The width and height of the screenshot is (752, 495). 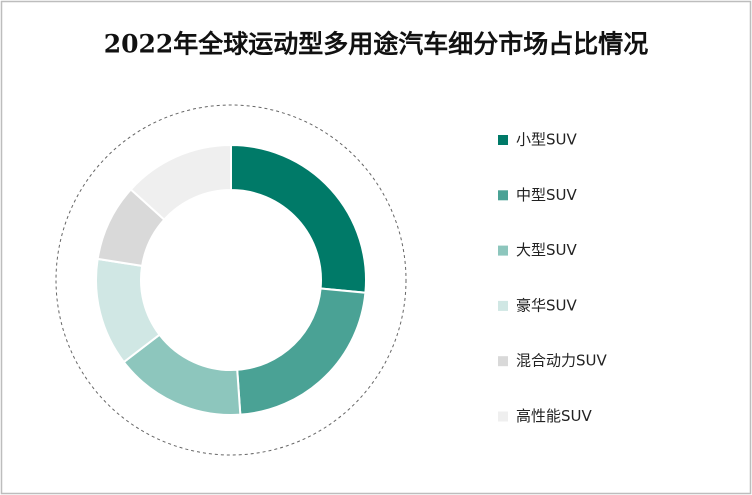 I want to click on legend-label: 小型SUV, so click(x=547, y=140).